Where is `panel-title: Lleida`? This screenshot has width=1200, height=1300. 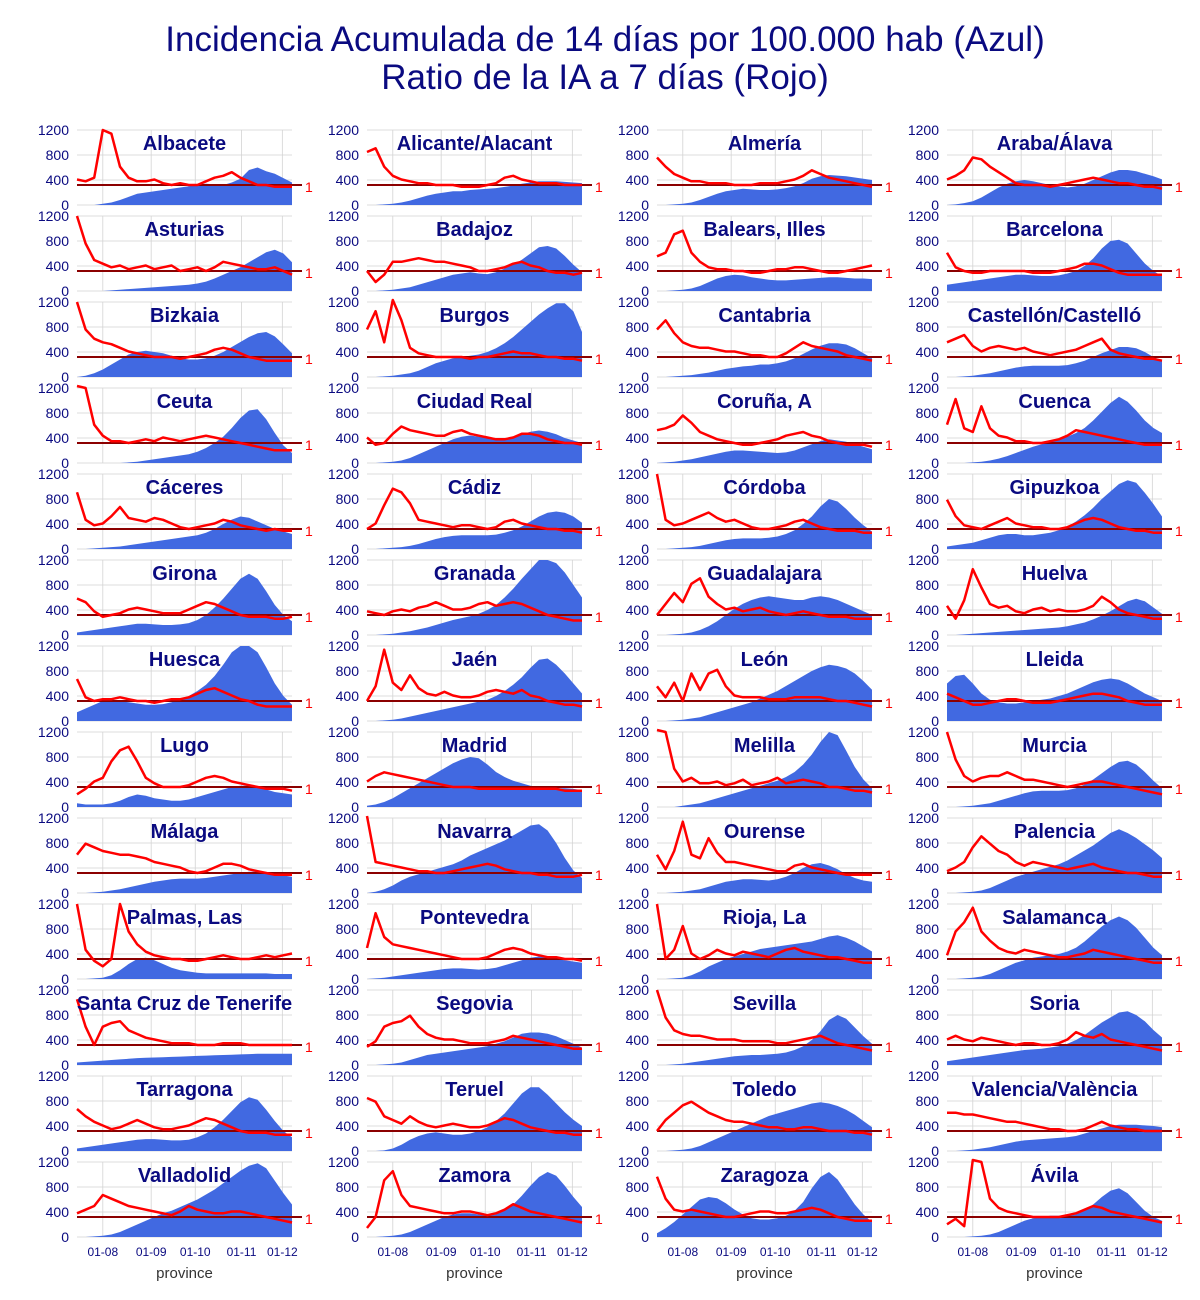
panel-title: Lleida is located at coordinates (1055, 660).